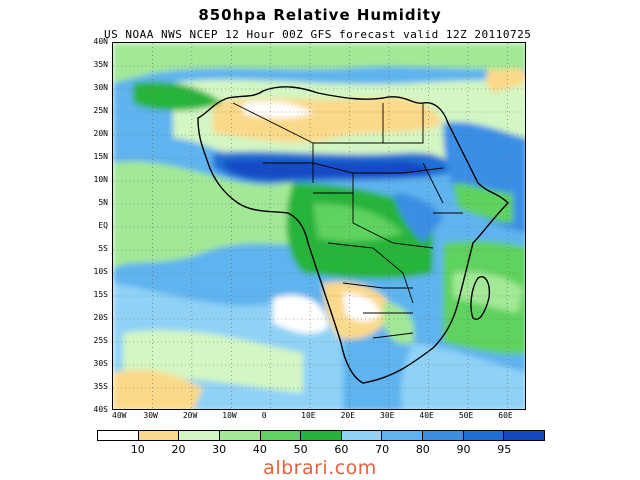 The height and width of the screenshot is (480, 640). What do you see at coordinates (387, 415) in the screenshot?
I see `lon-tick-label: 30E` at bounding box center [387, 415].